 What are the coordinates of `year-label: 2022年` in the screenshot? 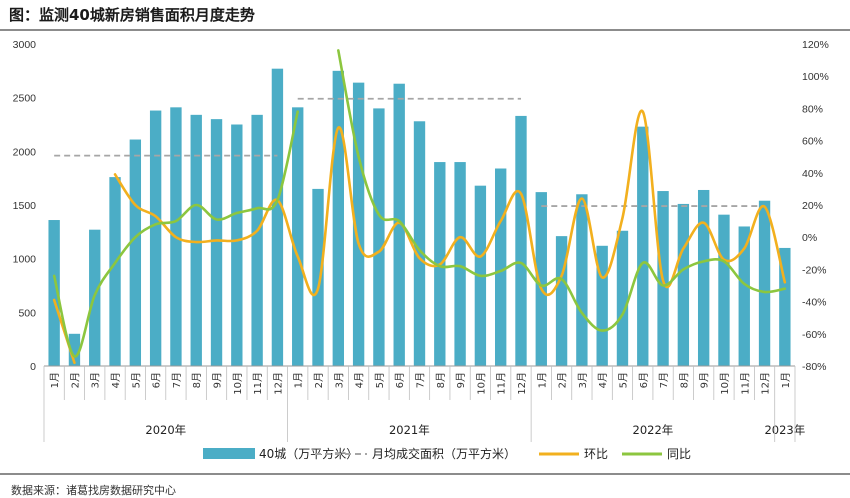 It's located at (653, 430).